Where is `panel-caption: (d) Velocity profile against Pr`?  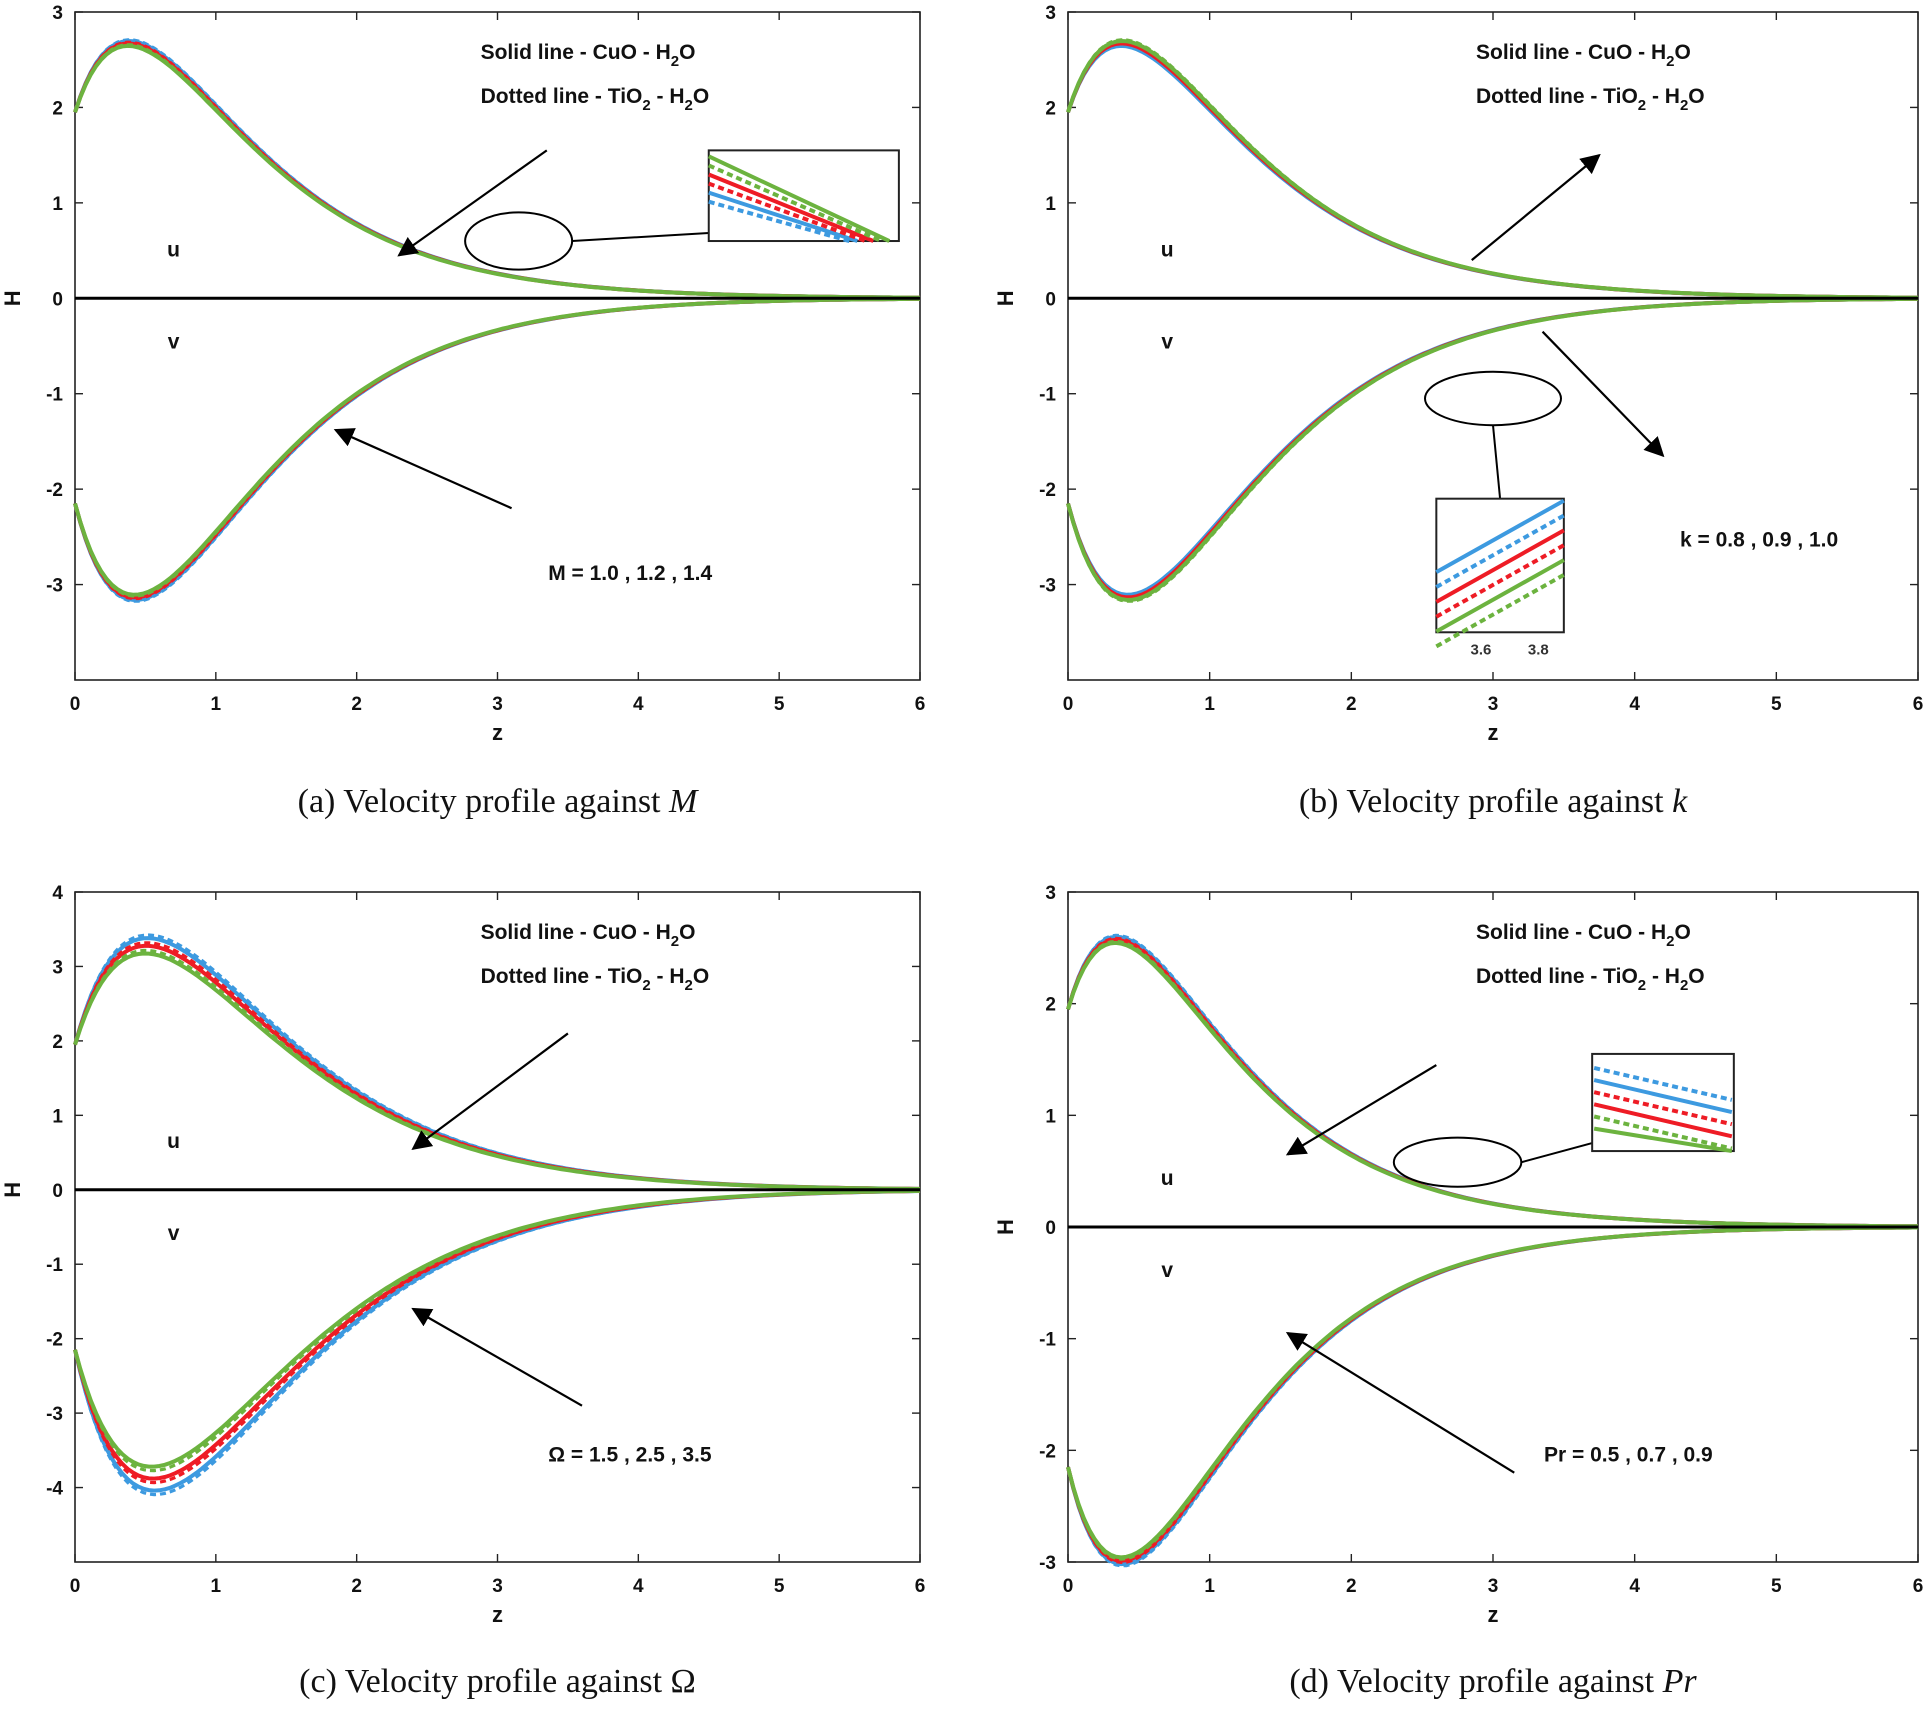
panel-caption: (d) Velocity profile against Pr is located at coordinates (1493, 1681).